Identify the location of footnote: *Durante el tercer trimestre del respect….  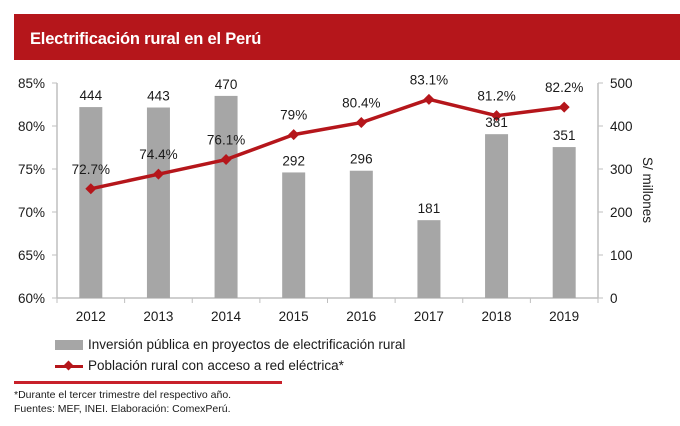
(123, 395).